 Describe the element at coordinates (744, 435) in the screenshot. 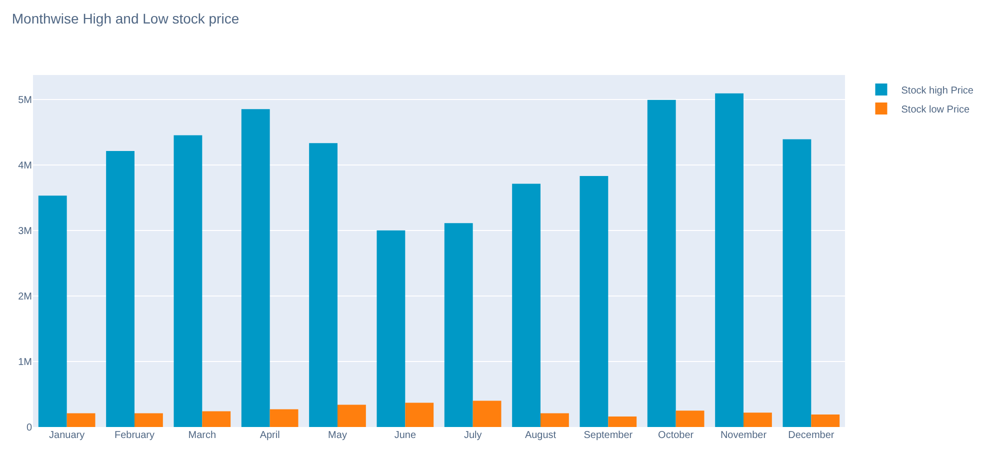

I see `x-tick-label: November` at that location.